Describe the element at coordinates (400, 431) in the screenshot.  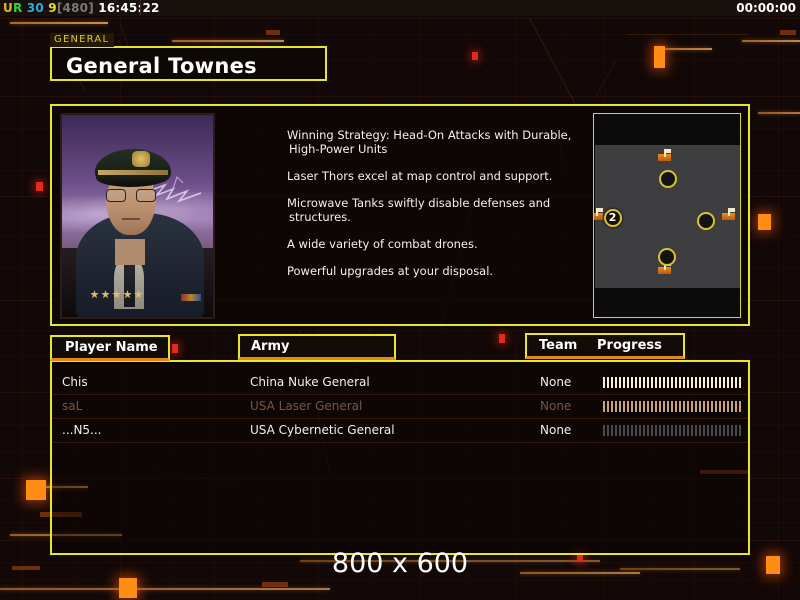
I see `player-row: ...N5... USA Cybernetic General None` at that location.